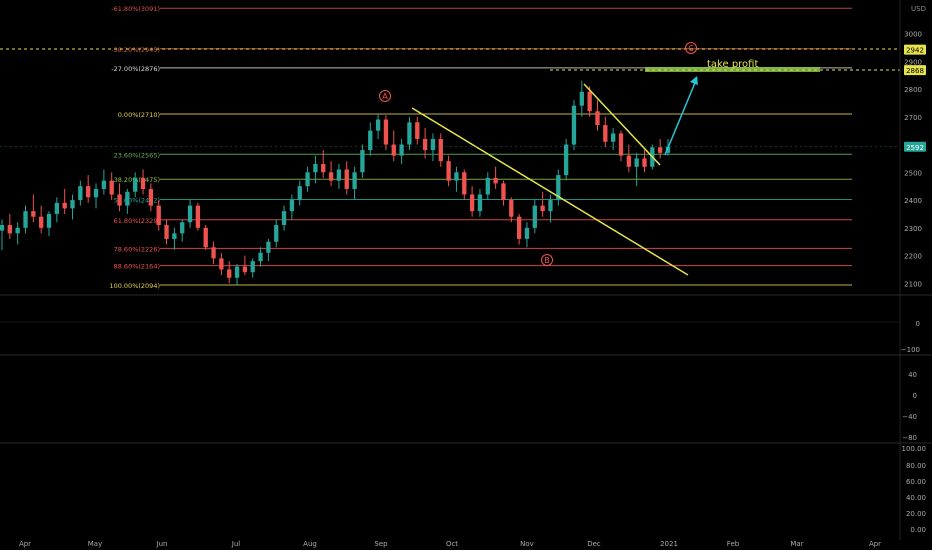 The height and width of the screenshot is (550, 932). Describe the element at coordinates (139, 115) in the screenshot. I see `fib-label-3: 0.00%(2710)` at that location.